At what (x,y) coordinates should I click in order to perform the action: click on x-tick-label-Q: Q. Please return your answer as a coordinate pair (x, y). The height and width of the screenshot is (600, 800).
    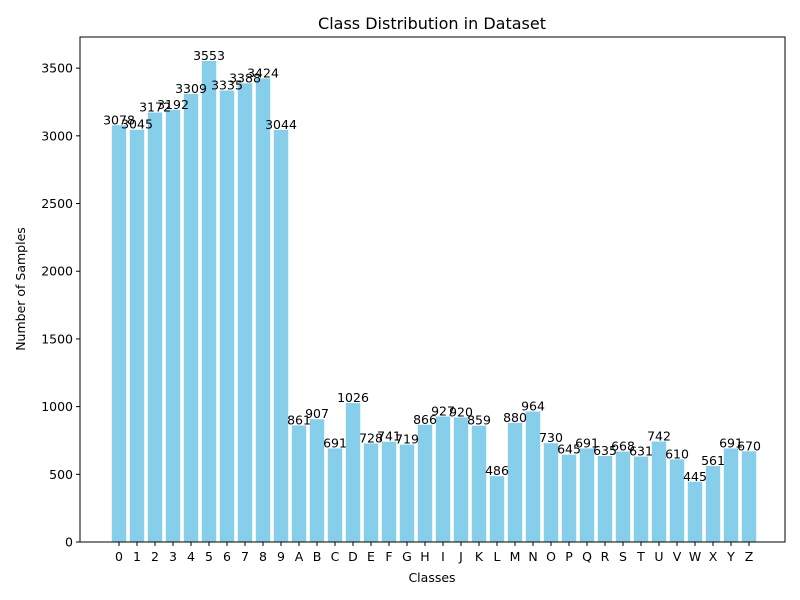
    Looking at the image, I should click on (587, 556).